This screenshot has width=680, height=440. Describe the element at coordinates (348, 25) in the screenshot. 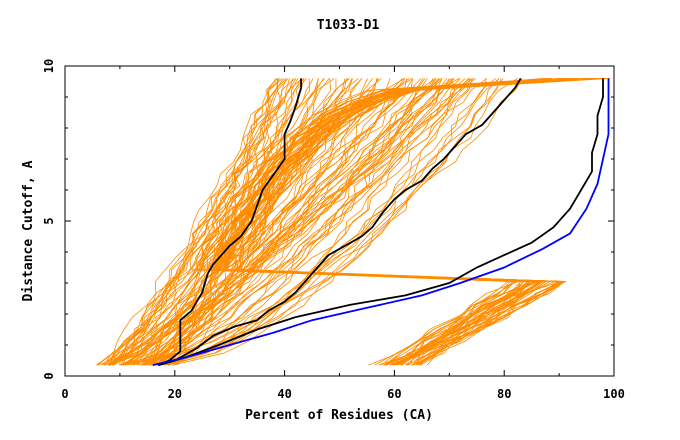

I see `chart-title: T1033-D1` at that location.